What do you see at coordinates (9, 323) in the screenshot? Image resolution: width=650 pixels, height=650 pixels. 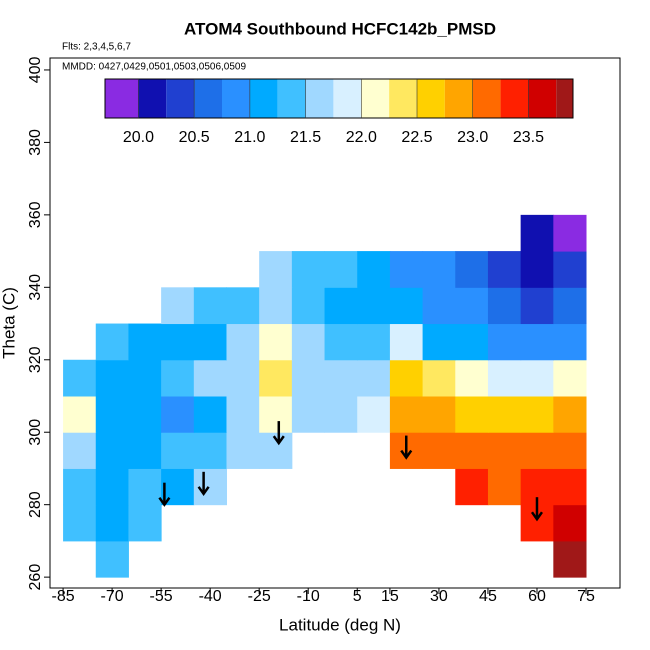 I see `y-axis-label: Theta (C)` at bounding box center [9, 323].